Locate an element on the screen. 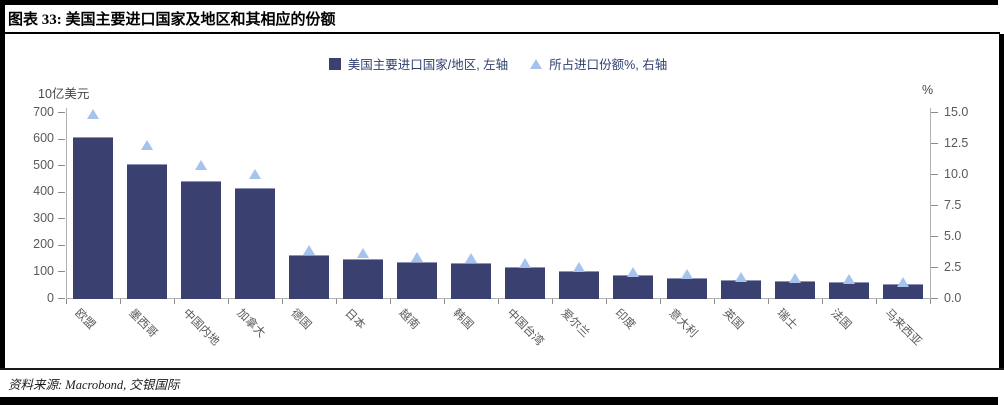 Image resolution: width=1004 pixels, height=405 pixels. right-axis-tick-label: 12.5 is located at coordinates (956, 142).